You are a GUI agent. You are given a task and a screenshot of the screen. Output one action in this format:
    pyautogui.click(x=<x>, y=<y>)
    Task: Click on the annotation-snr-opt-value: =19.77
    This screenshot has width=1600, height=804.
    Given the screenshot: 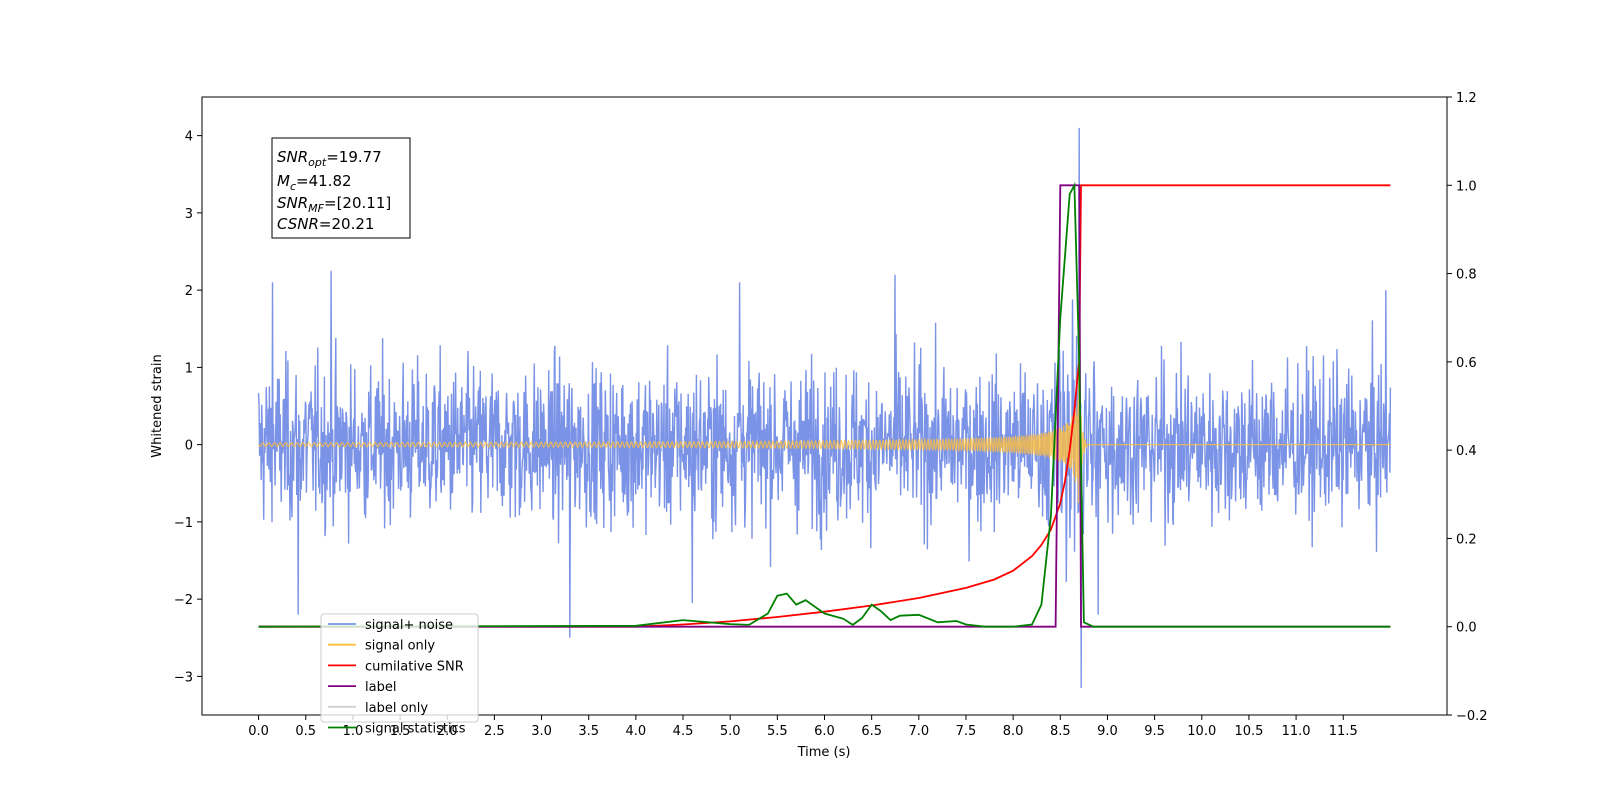 What is the action you would take?
    pyautogui.click(x=354, y=157)
    